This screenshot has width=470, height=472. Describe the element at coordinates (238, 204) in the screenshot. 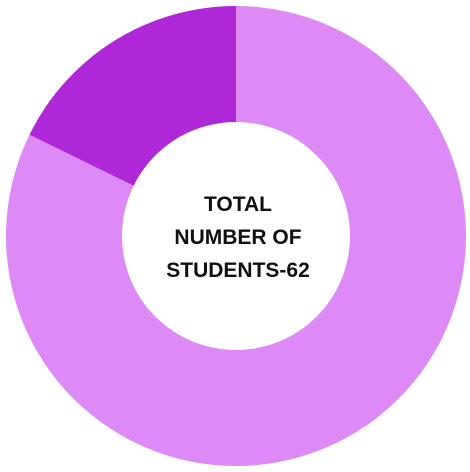

I see `center-label-line-1: TOTAL` at that location.